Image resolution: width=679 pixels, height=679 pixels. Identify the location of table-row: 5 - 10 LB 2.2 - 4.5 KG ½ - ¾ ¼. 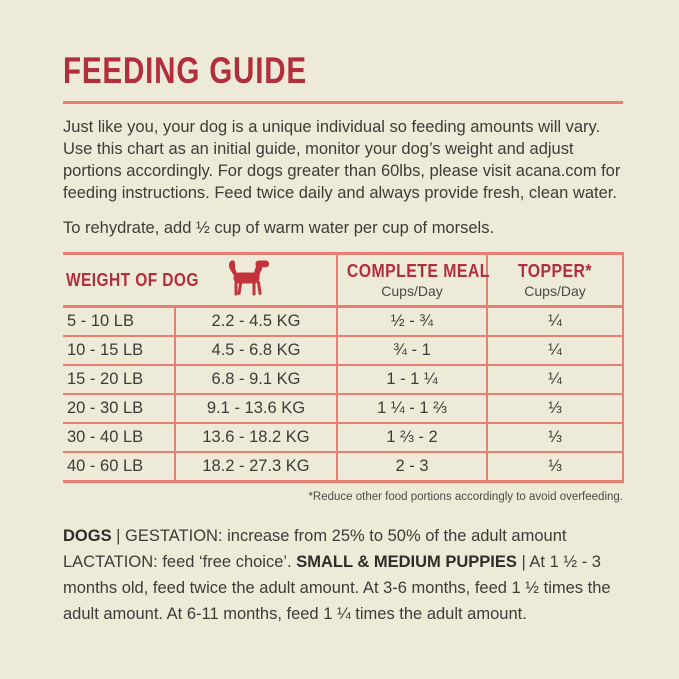
(343, 321).